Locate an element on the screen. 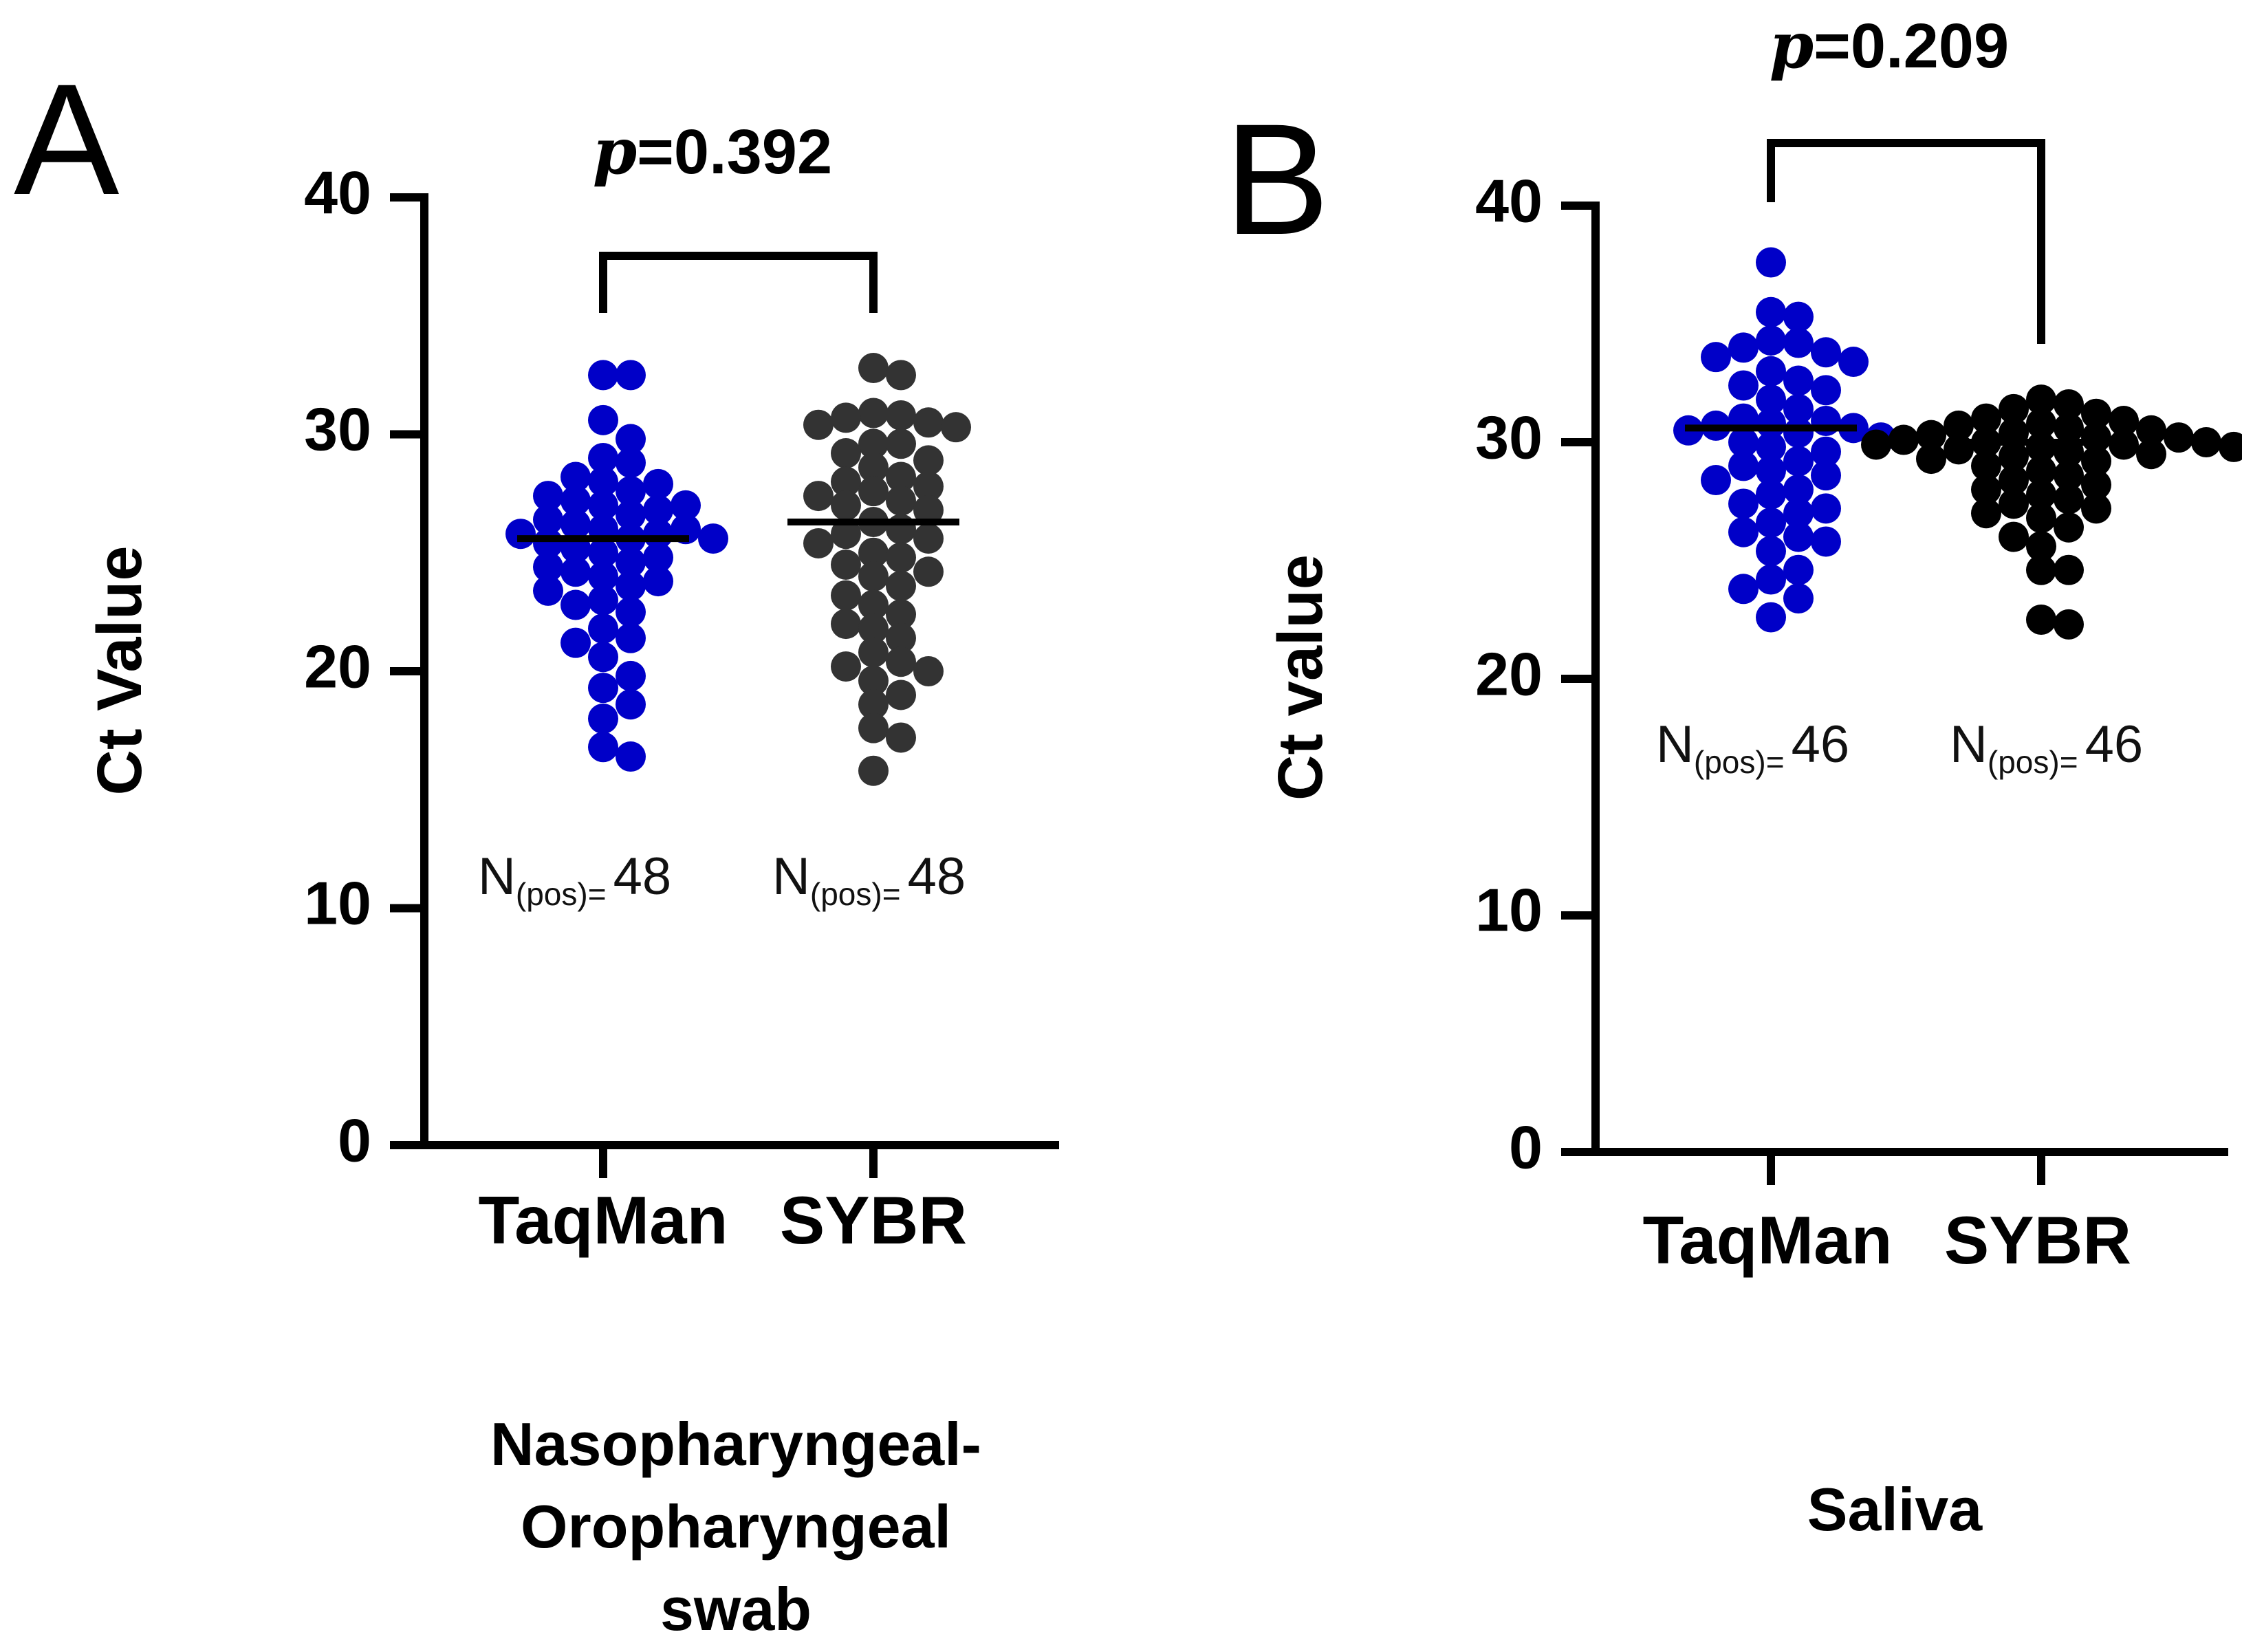  p-value-label: p=0.392 is located at coordinates (712, 151).